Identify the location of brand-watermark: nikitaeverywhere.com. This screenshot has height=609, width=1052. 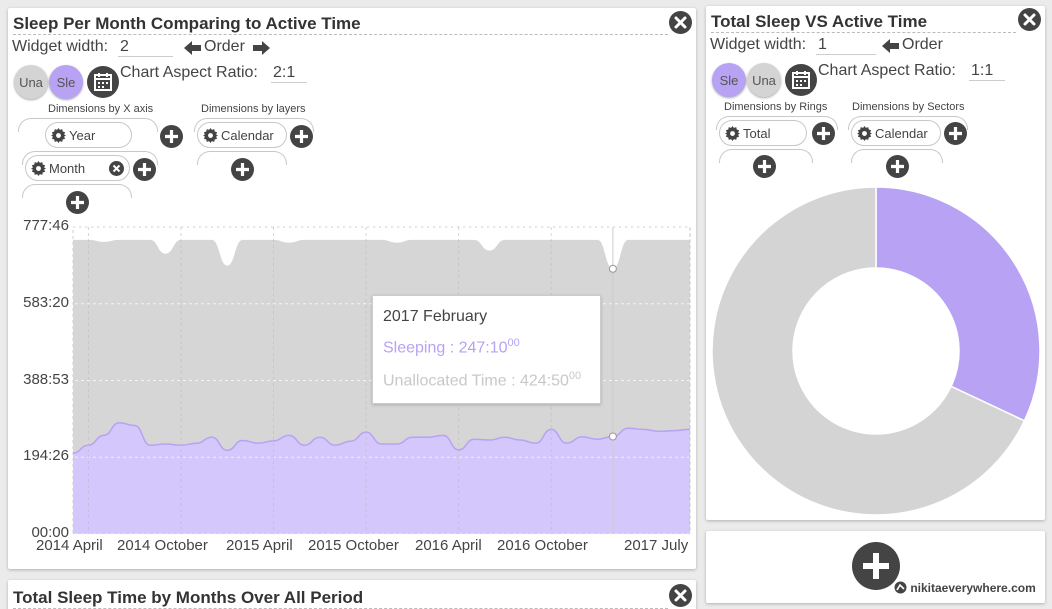
(965, 588).